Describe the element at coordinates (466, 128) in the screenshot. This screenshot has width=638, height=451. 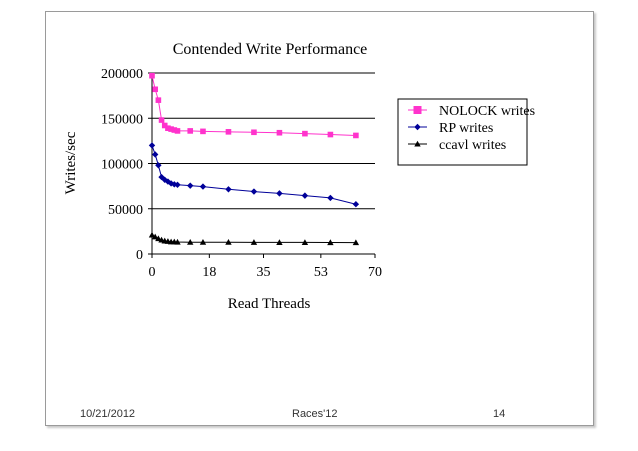
I see `legend-entry: RP writes` at that location.